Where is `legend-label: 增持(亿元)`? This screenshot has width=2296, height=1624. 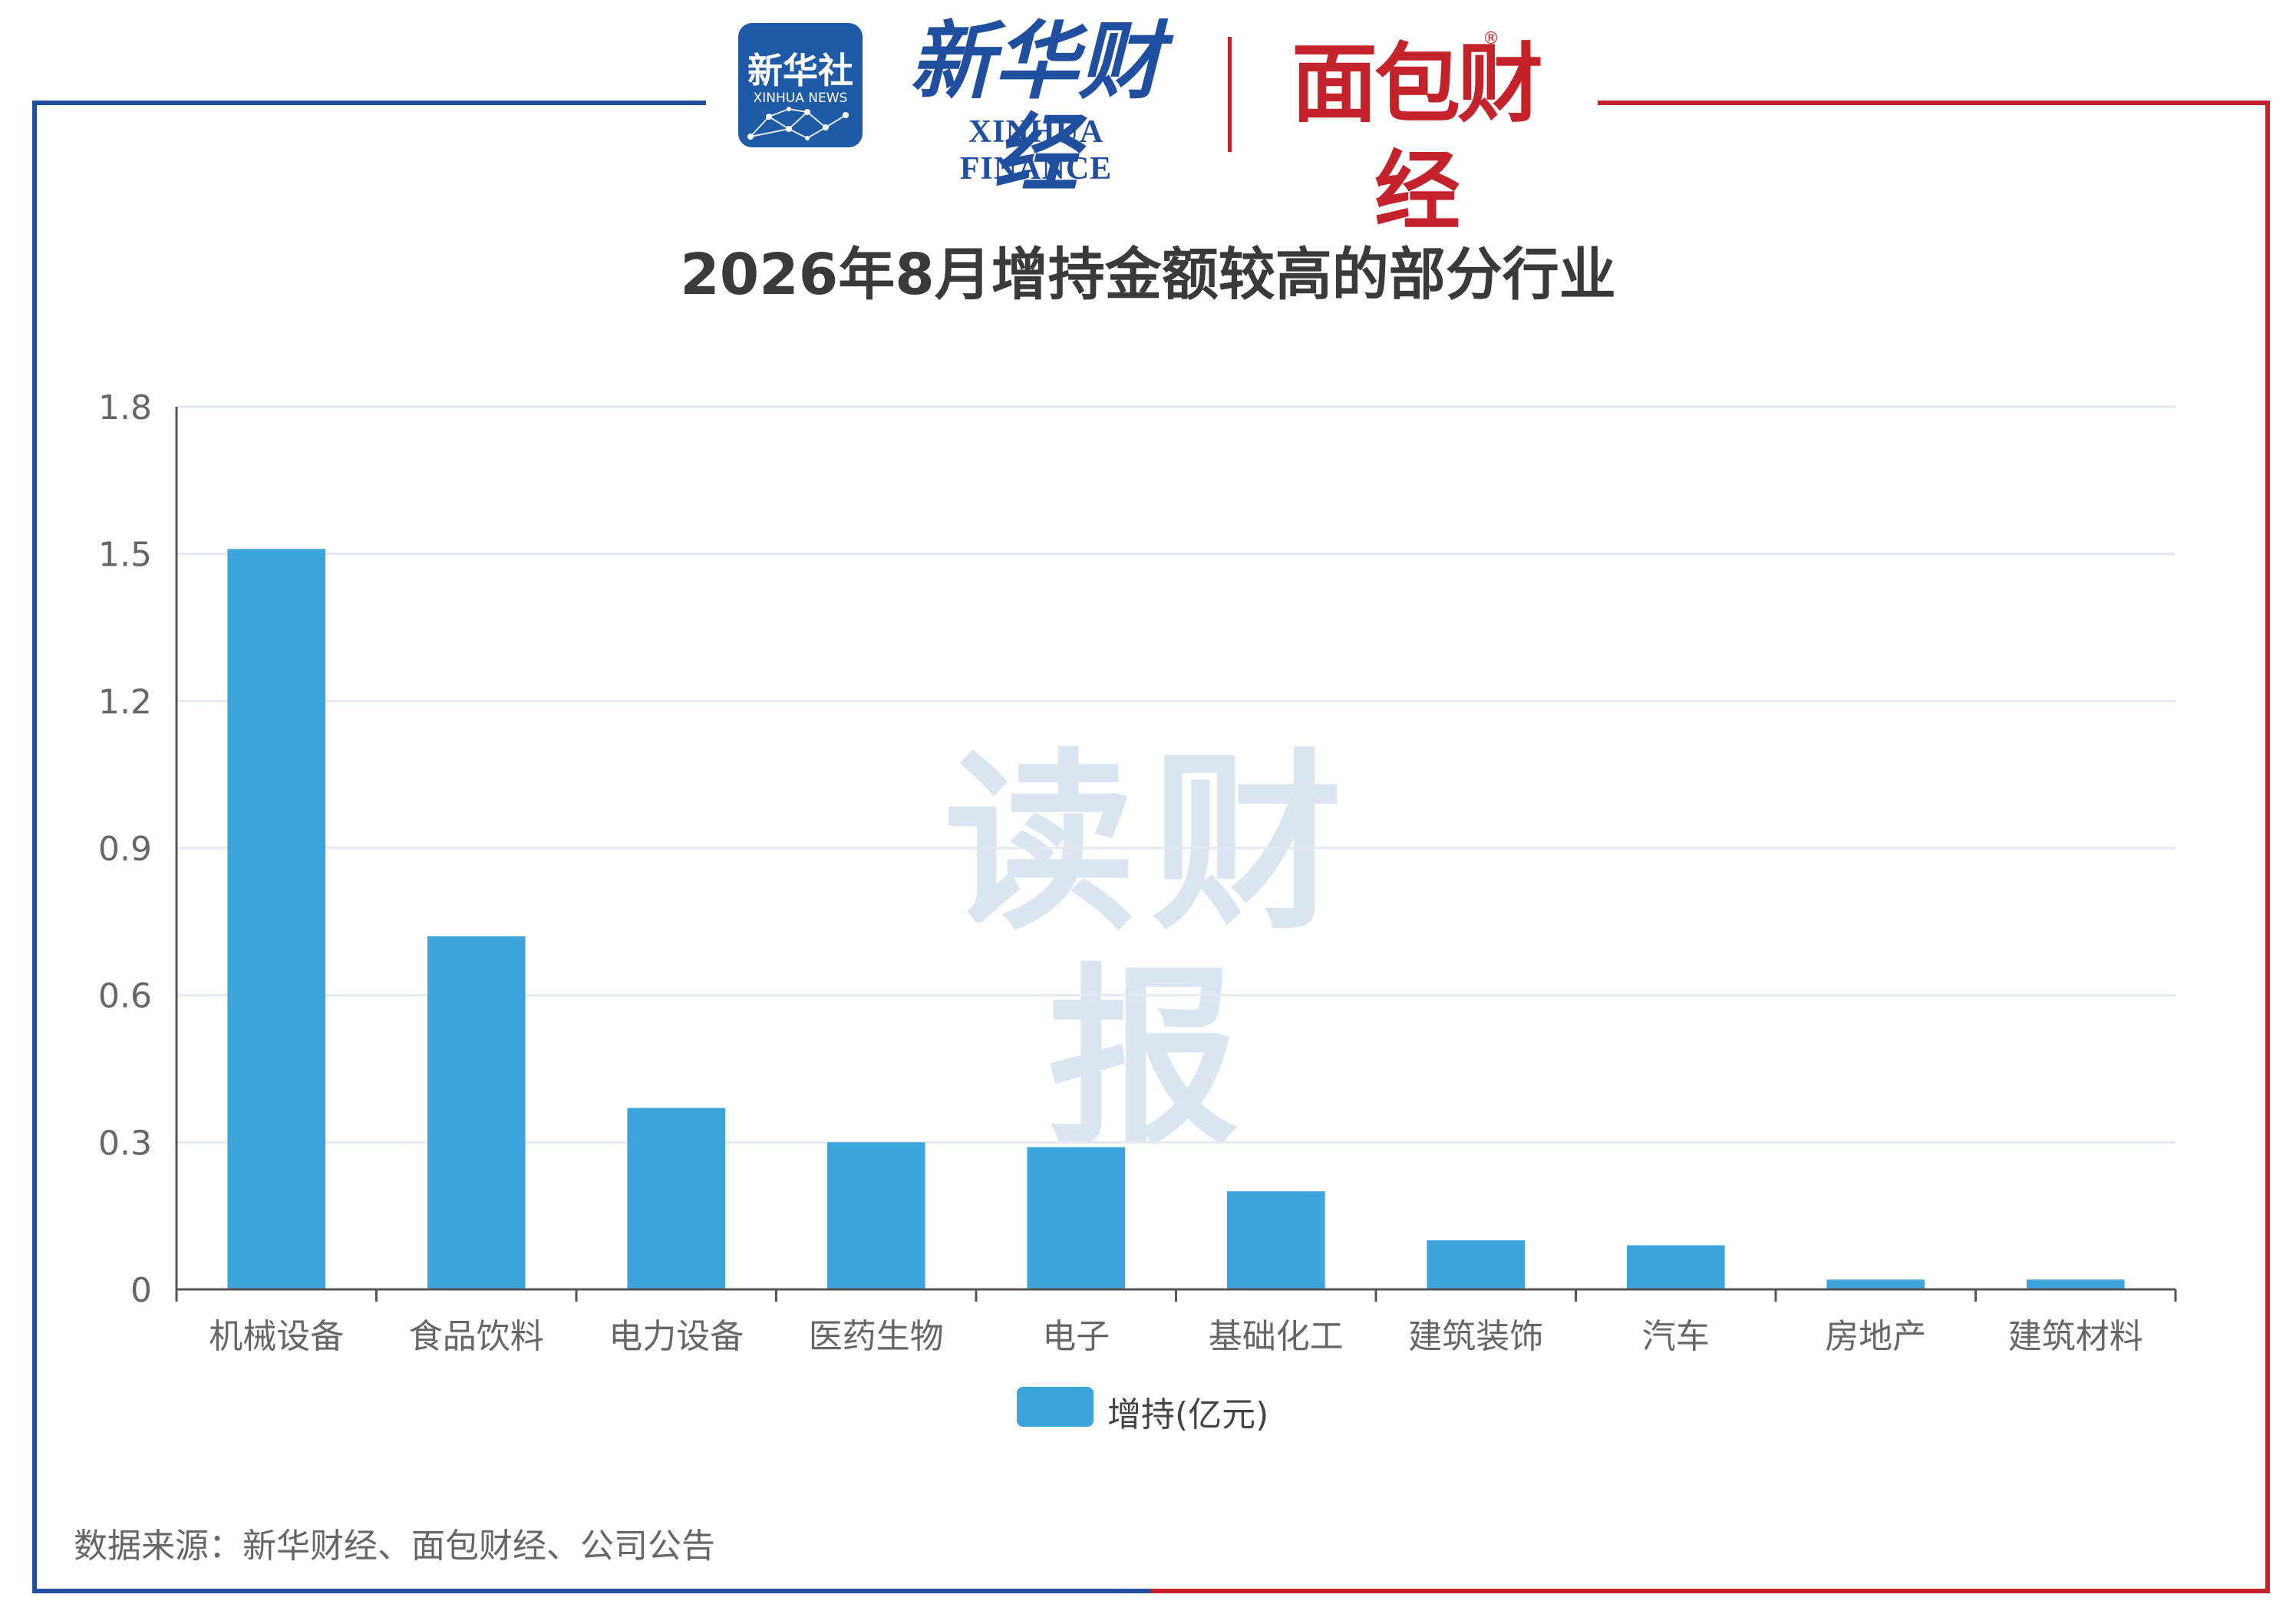 legend-label: 增持(亿元) is located at coordinates (1188, 1414).